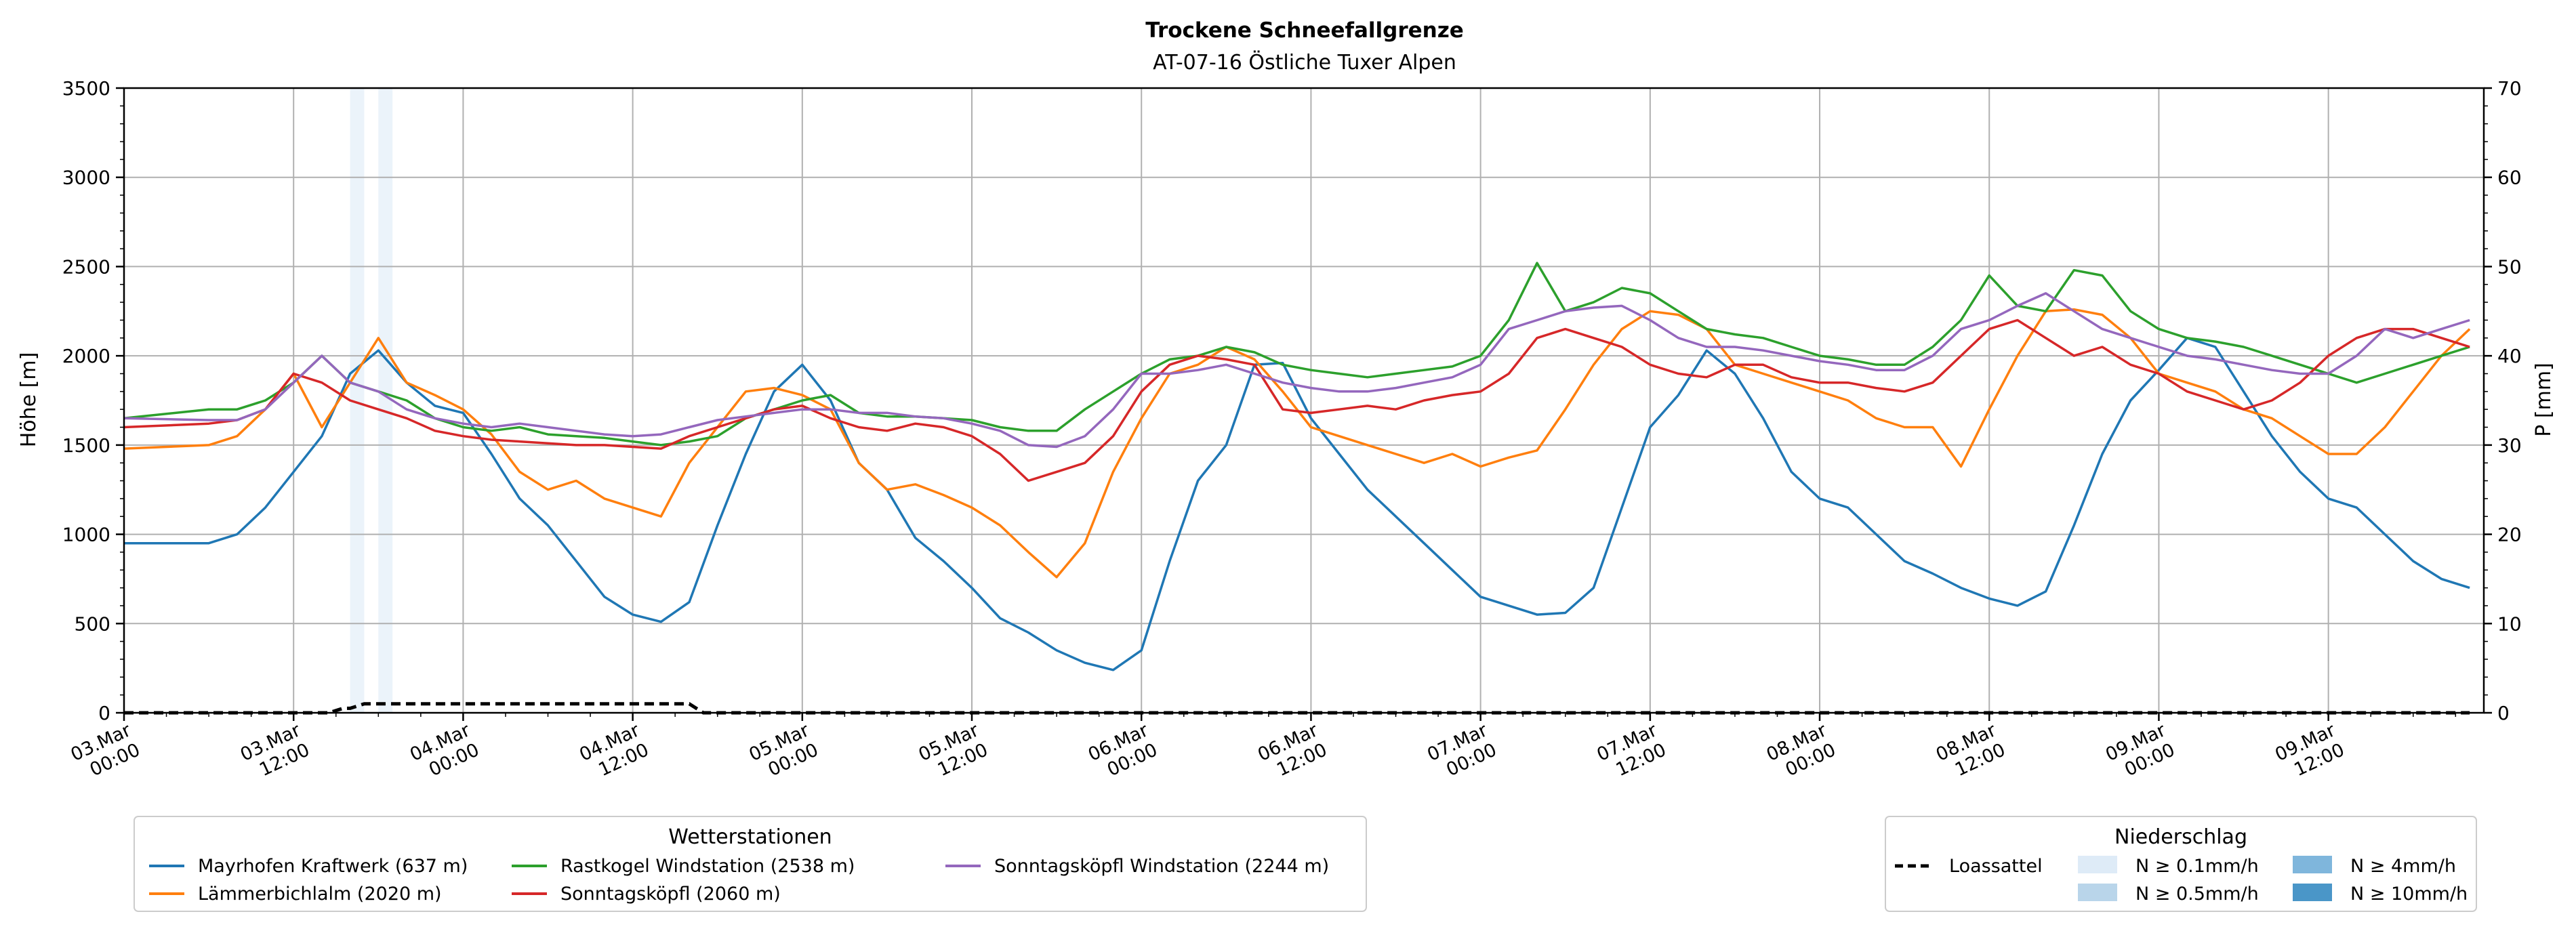 This screenshot has height=933, width=2576. What do you see at coordinates (86, 356) in the screenshot?
I see `y-tick-label: 2000` at bounding box center [86, 356].